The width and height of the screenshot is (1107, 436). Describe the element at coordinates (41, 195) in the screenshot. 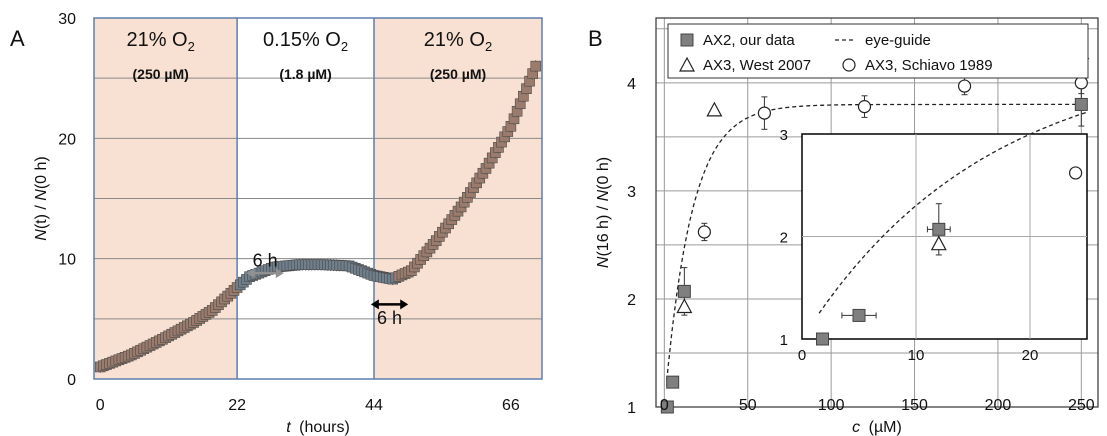

I see `panel-a-y-axis-label-n2: N` at that location.